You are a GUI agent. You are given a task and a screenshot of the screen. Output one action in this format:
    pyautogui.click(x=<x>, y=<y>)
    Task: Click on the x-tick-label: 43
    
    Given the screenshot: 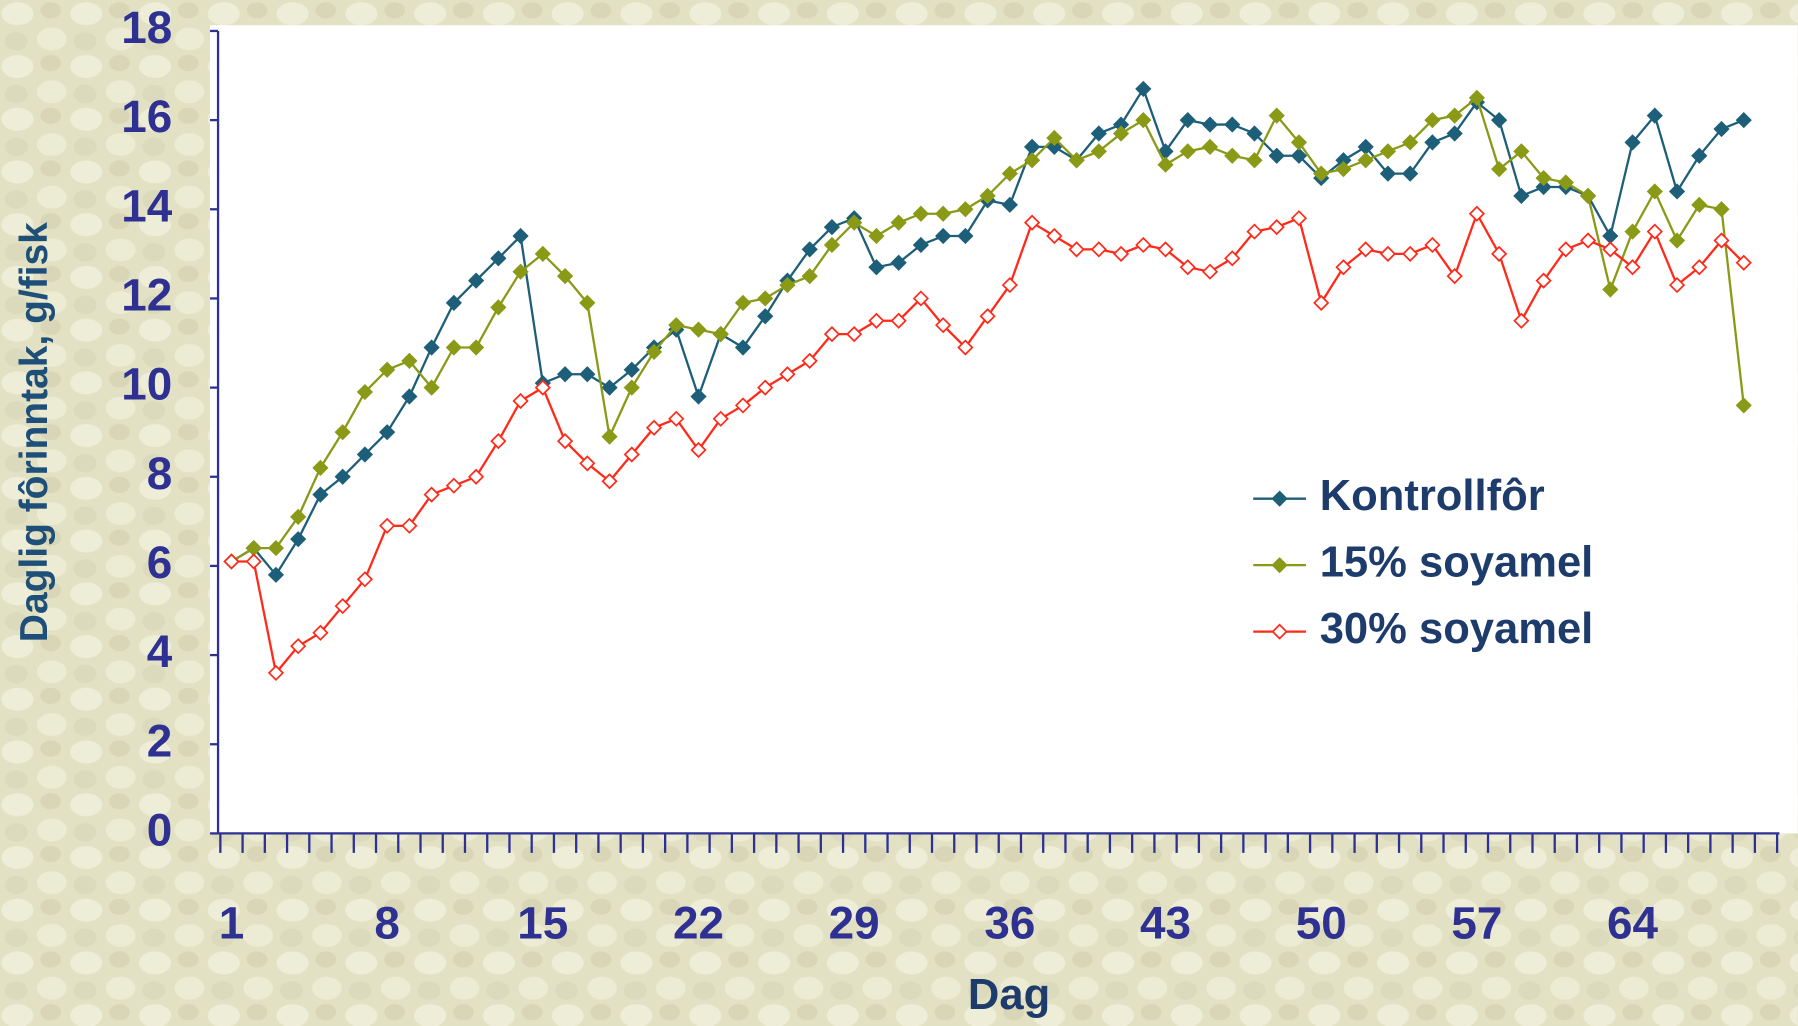 What is the action you would take?
    pyautogui.click(x=1165, y=922)
    